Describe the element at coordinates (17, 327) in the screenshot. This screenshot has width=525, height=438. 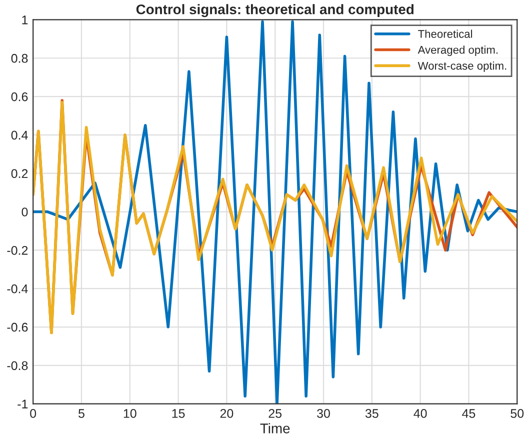
I see `y-tick-label: -0.6` at that location.